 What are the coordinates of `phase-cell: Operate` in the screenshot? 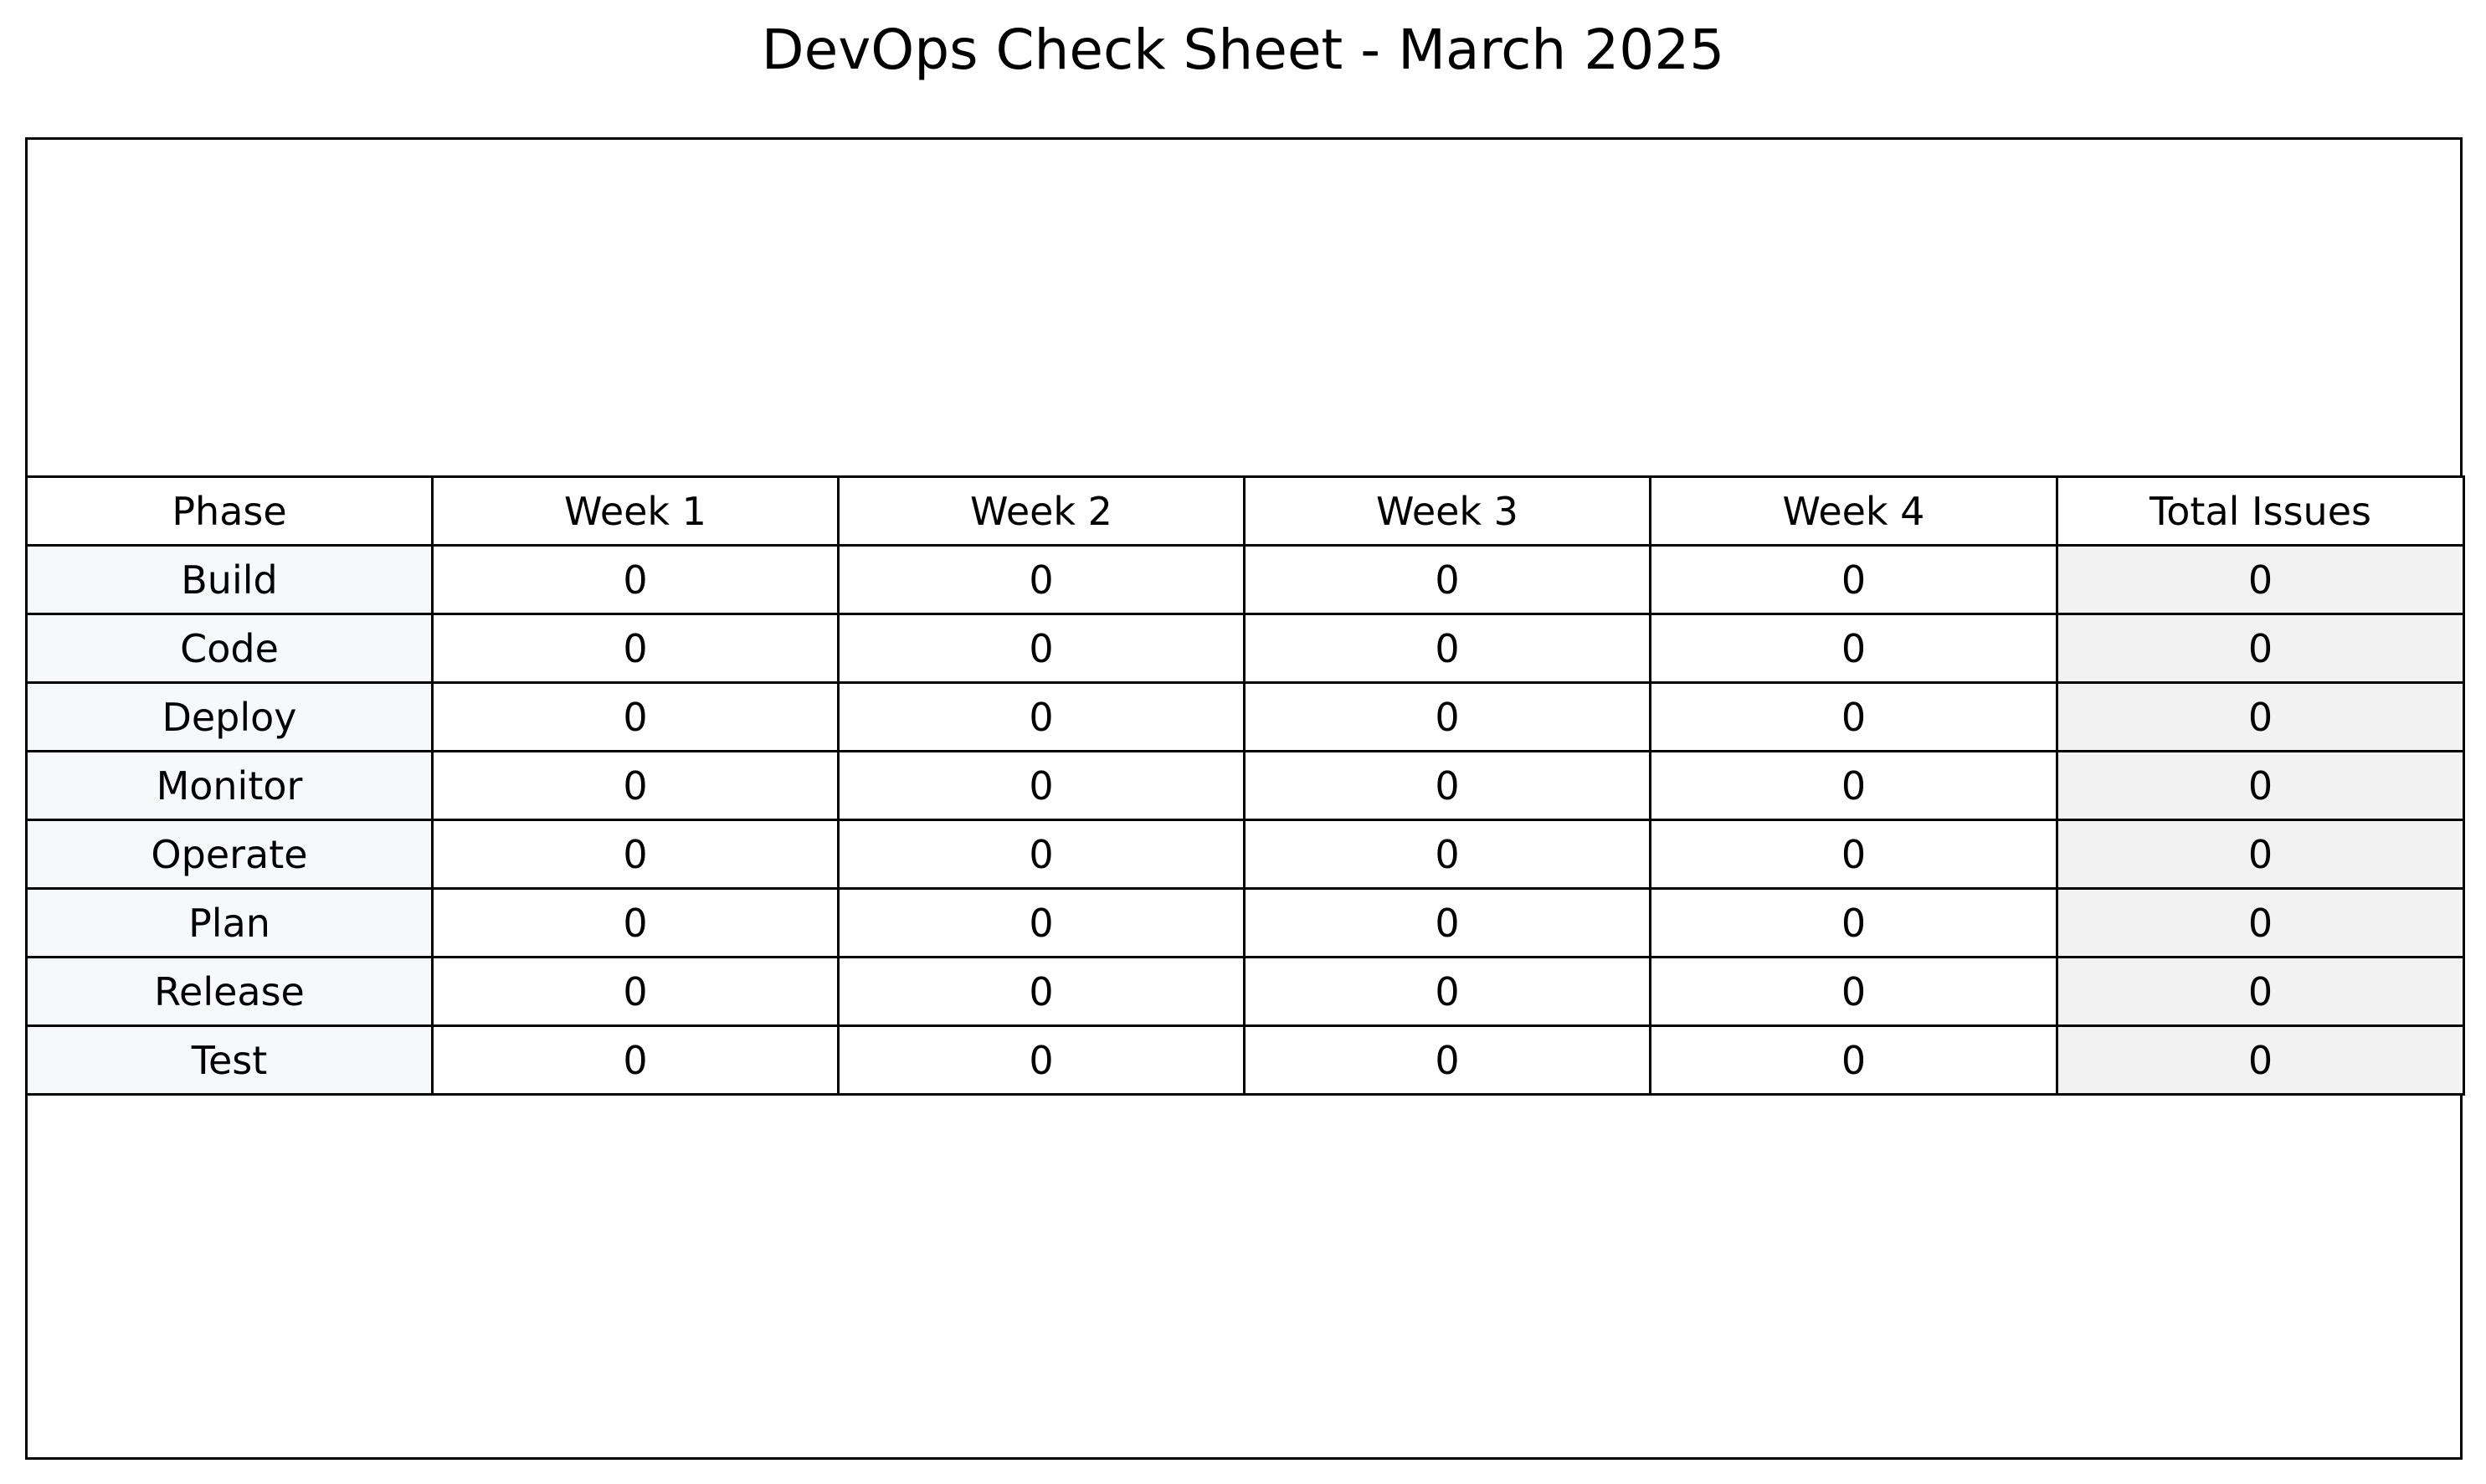 It's located at (230, 855).